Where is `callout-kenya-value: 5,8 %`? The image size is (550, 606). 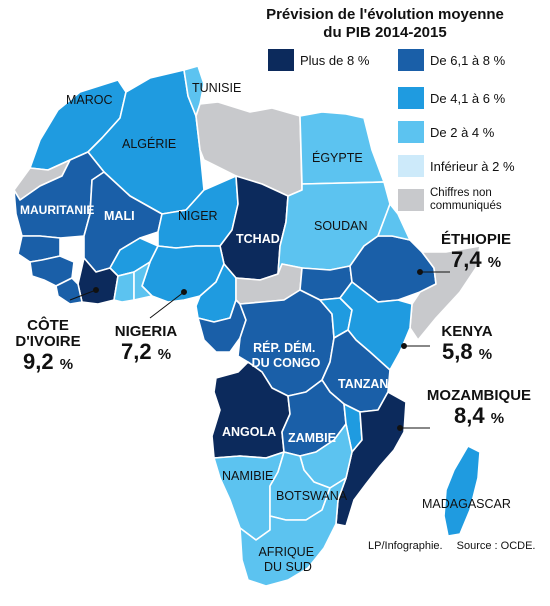 callout-kenya-value: 5,8 % is located at coordinates (467, 351).